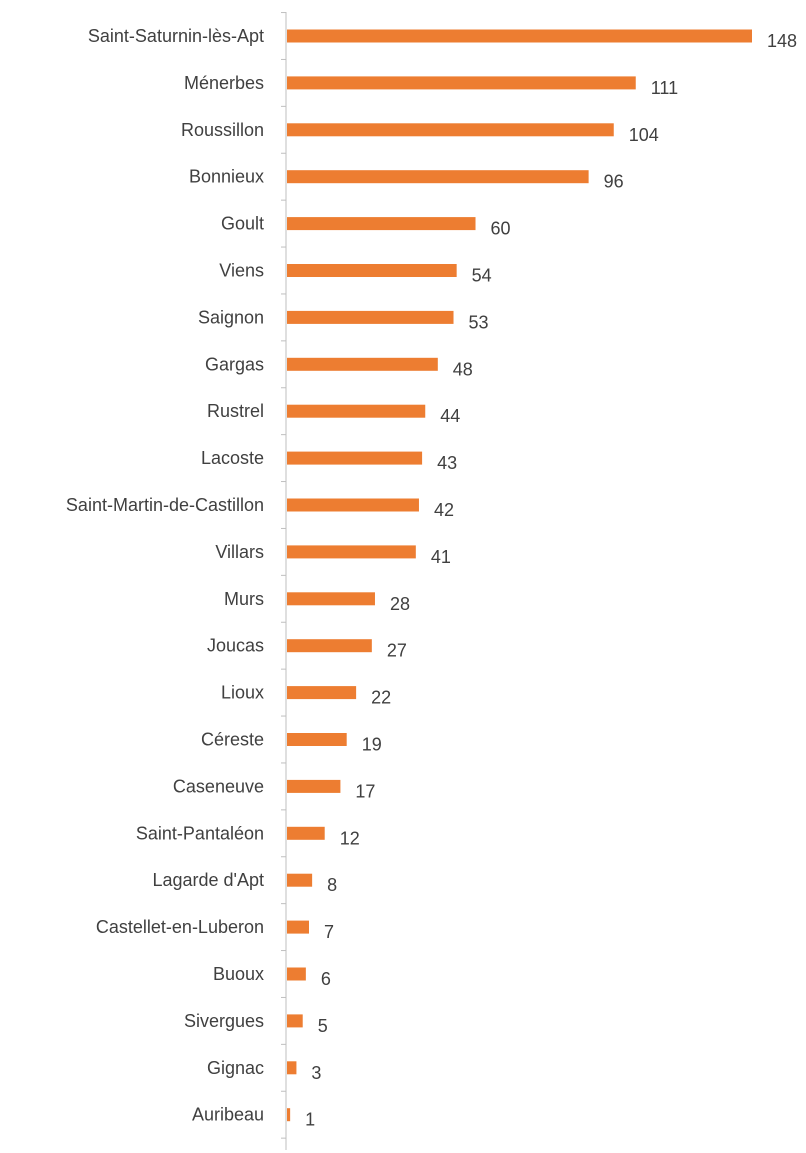 The width and height of the screenshot is (806, 1153). What do you see at coordinates (479, 322) in the screenshot?
I see `value-label: 53` at bounding box center [479, 322].